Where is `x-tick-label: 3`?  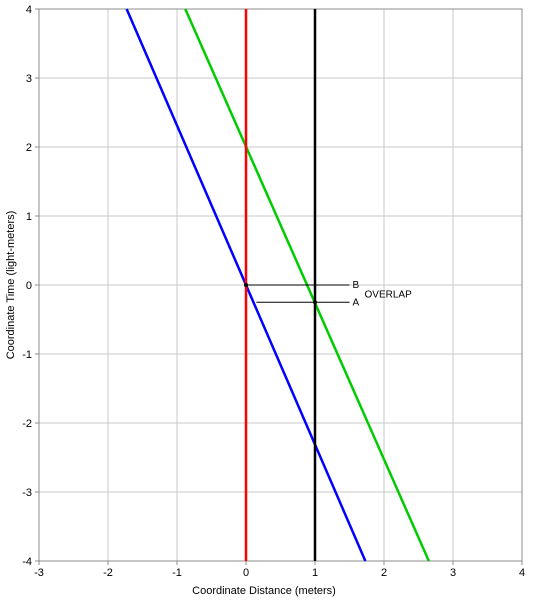
x-tick-label: 3 is located at coordinates (453, 573).